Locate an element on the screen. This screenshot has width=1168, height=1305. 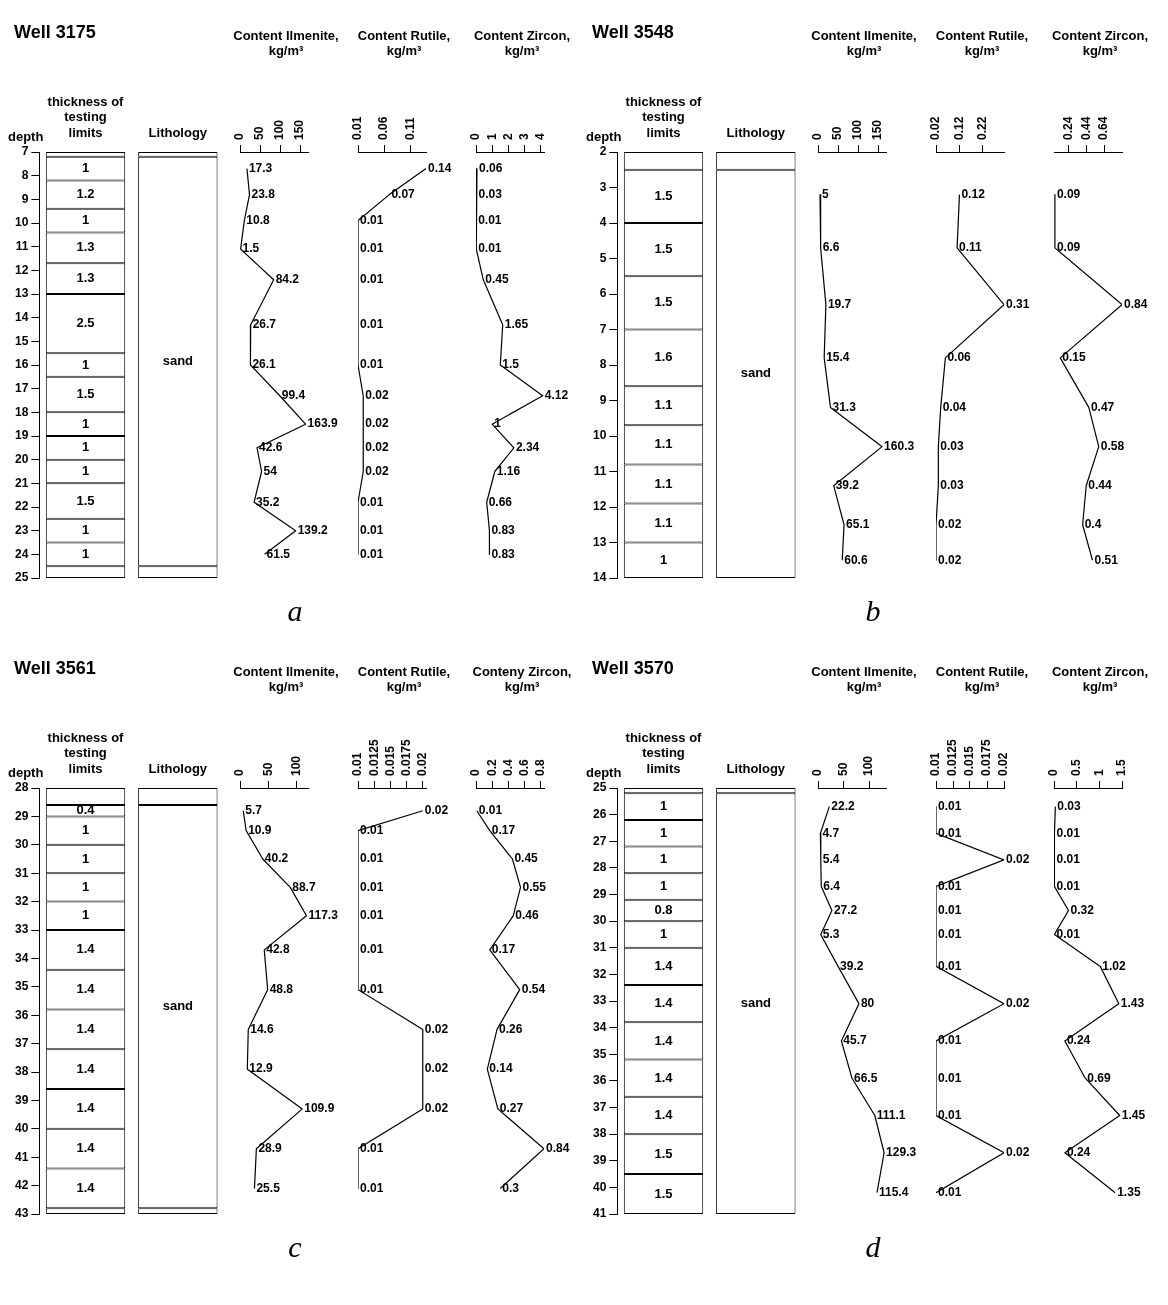
data-label: 0.47 is located at coordinates (1102, 406).